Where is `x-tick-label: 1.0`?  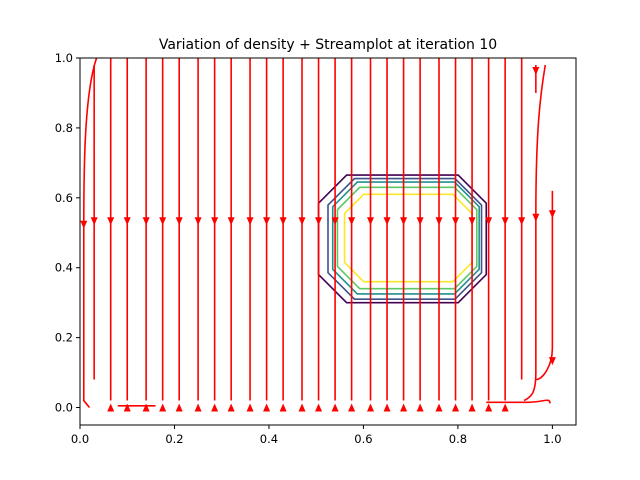 x-tick-label: 1.0 is located at coordinates (552, 439).